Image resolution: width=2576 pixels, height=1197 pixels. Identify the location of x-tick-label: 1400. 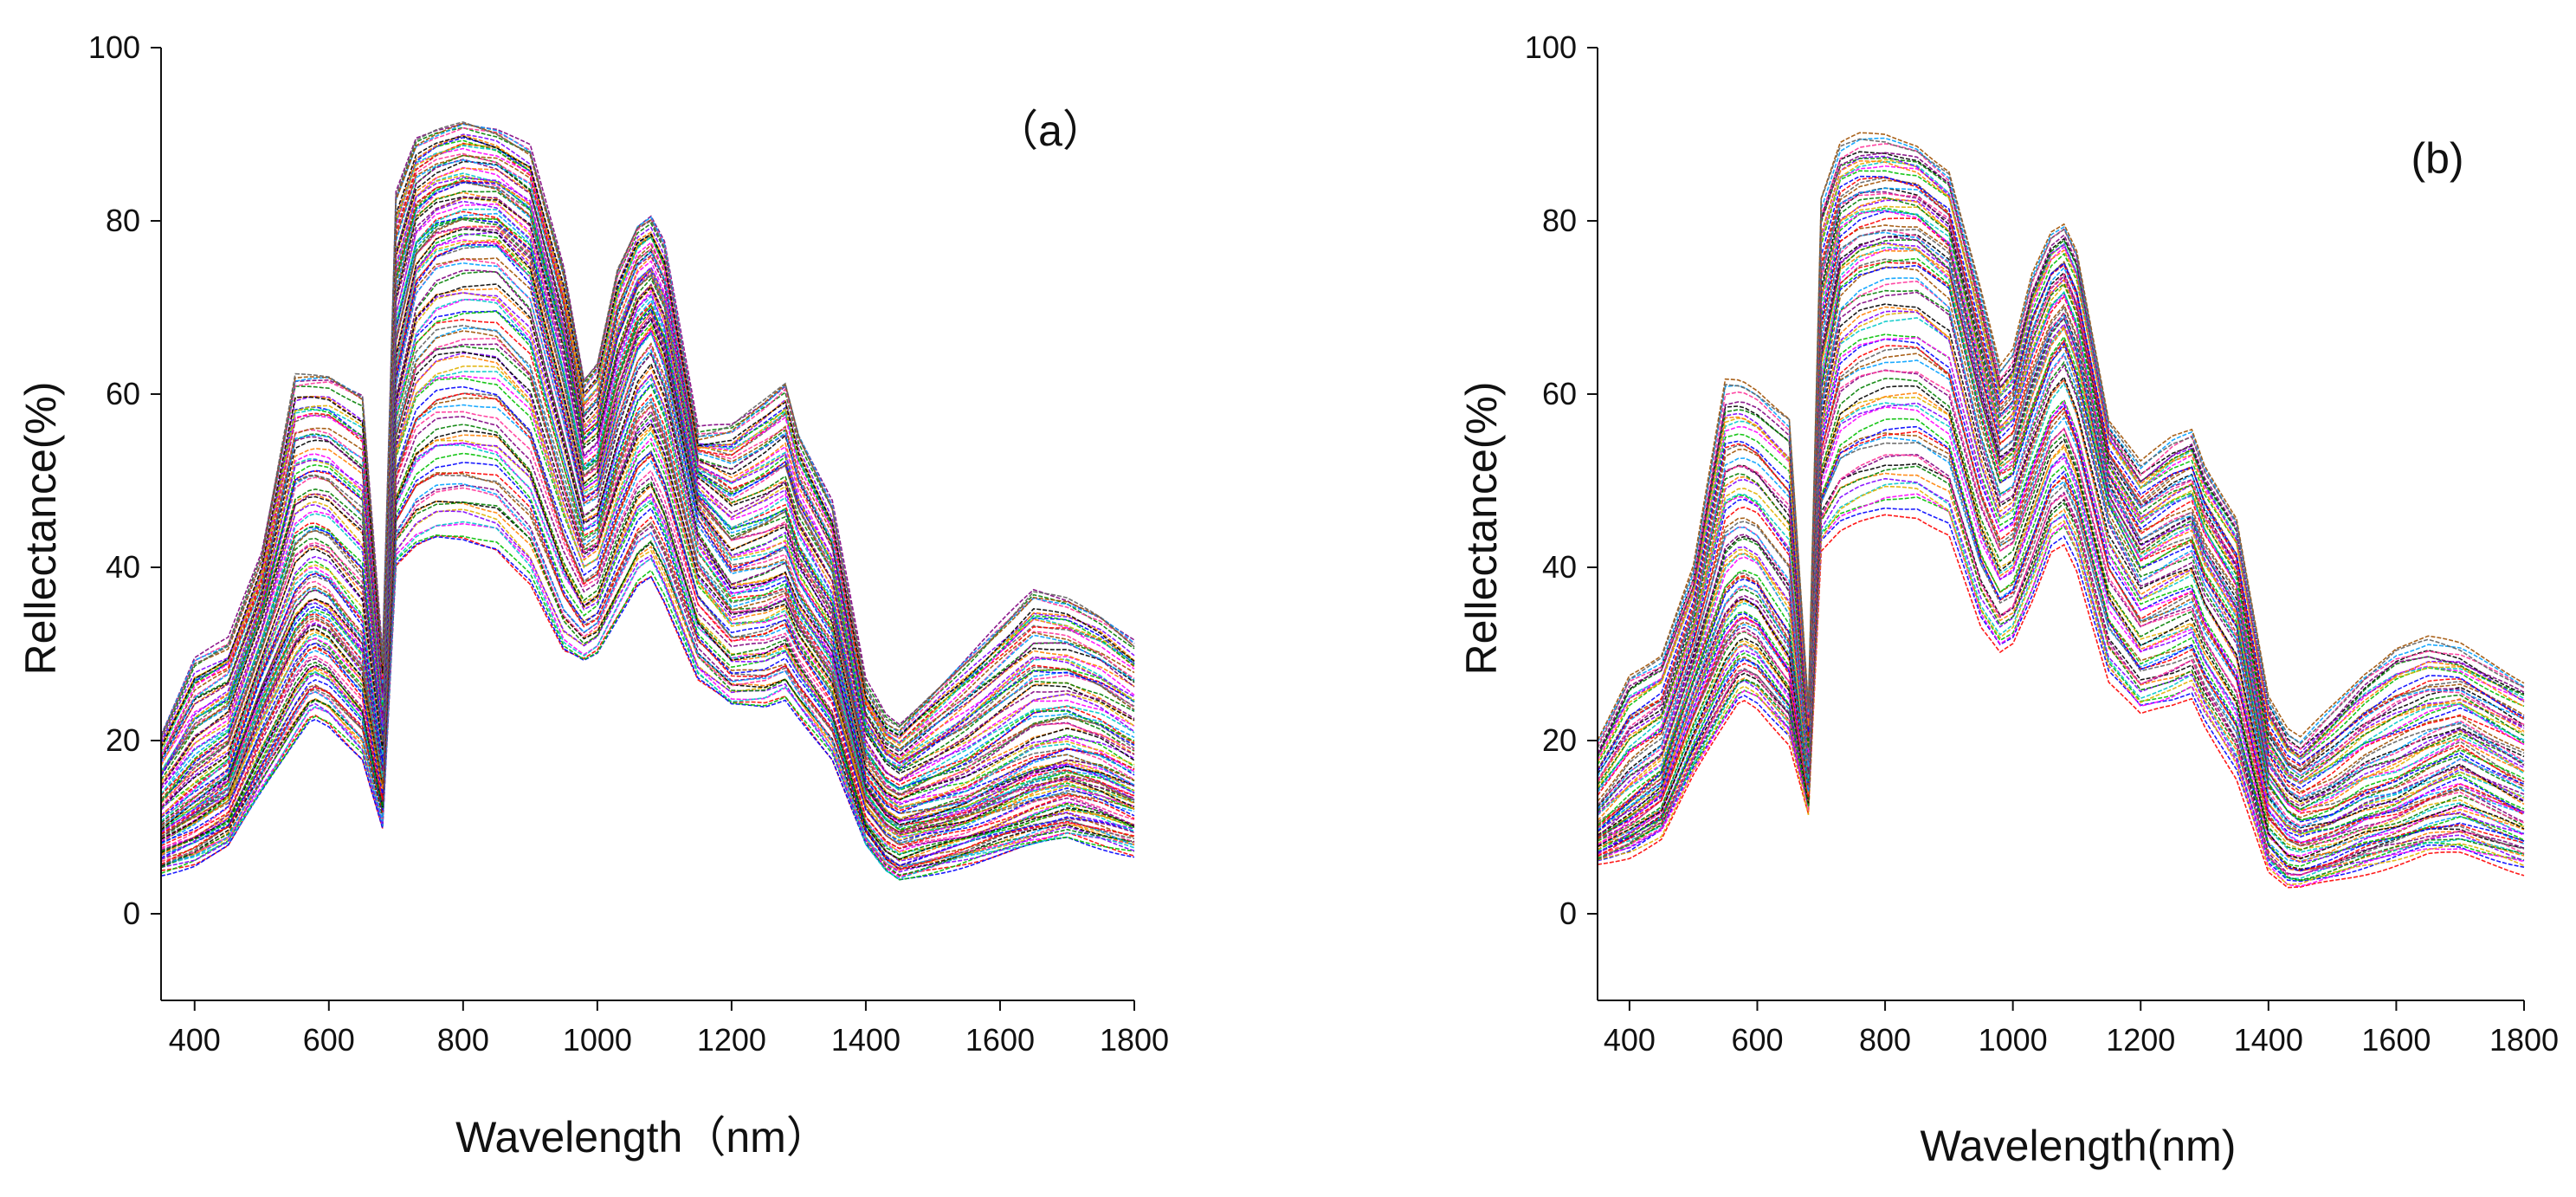
(866, 1040).